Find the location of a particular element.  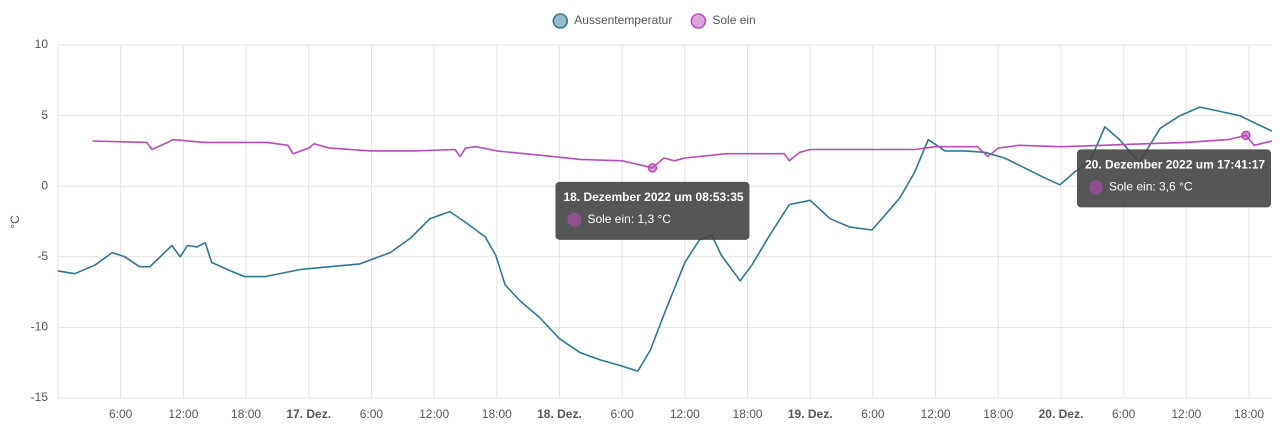

y-tick-label: 0 is located at coordinates (44, 185).